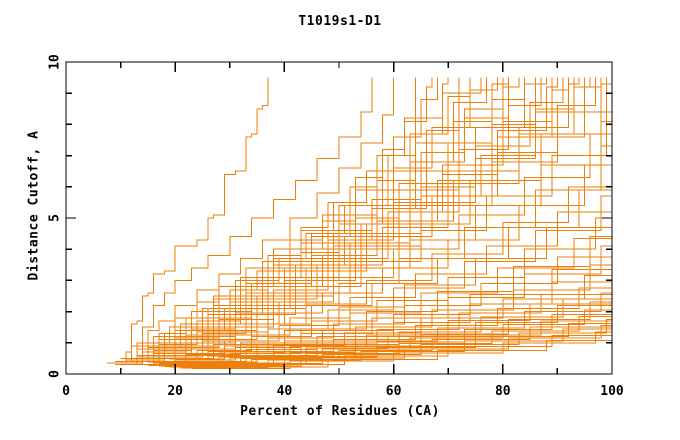 This screenshot has width=680, height=440. Describe the element at coordinates (340, 21) in the screenshot. I see `page-title: T1019s1-D1` at that location.